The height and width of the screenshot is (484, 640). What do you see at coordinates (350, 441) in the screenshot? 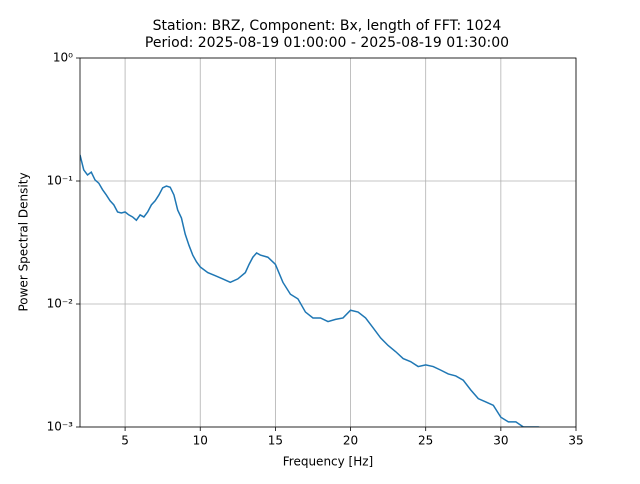
I see `x-tick-label: 20` at bounding box center [350, 441].